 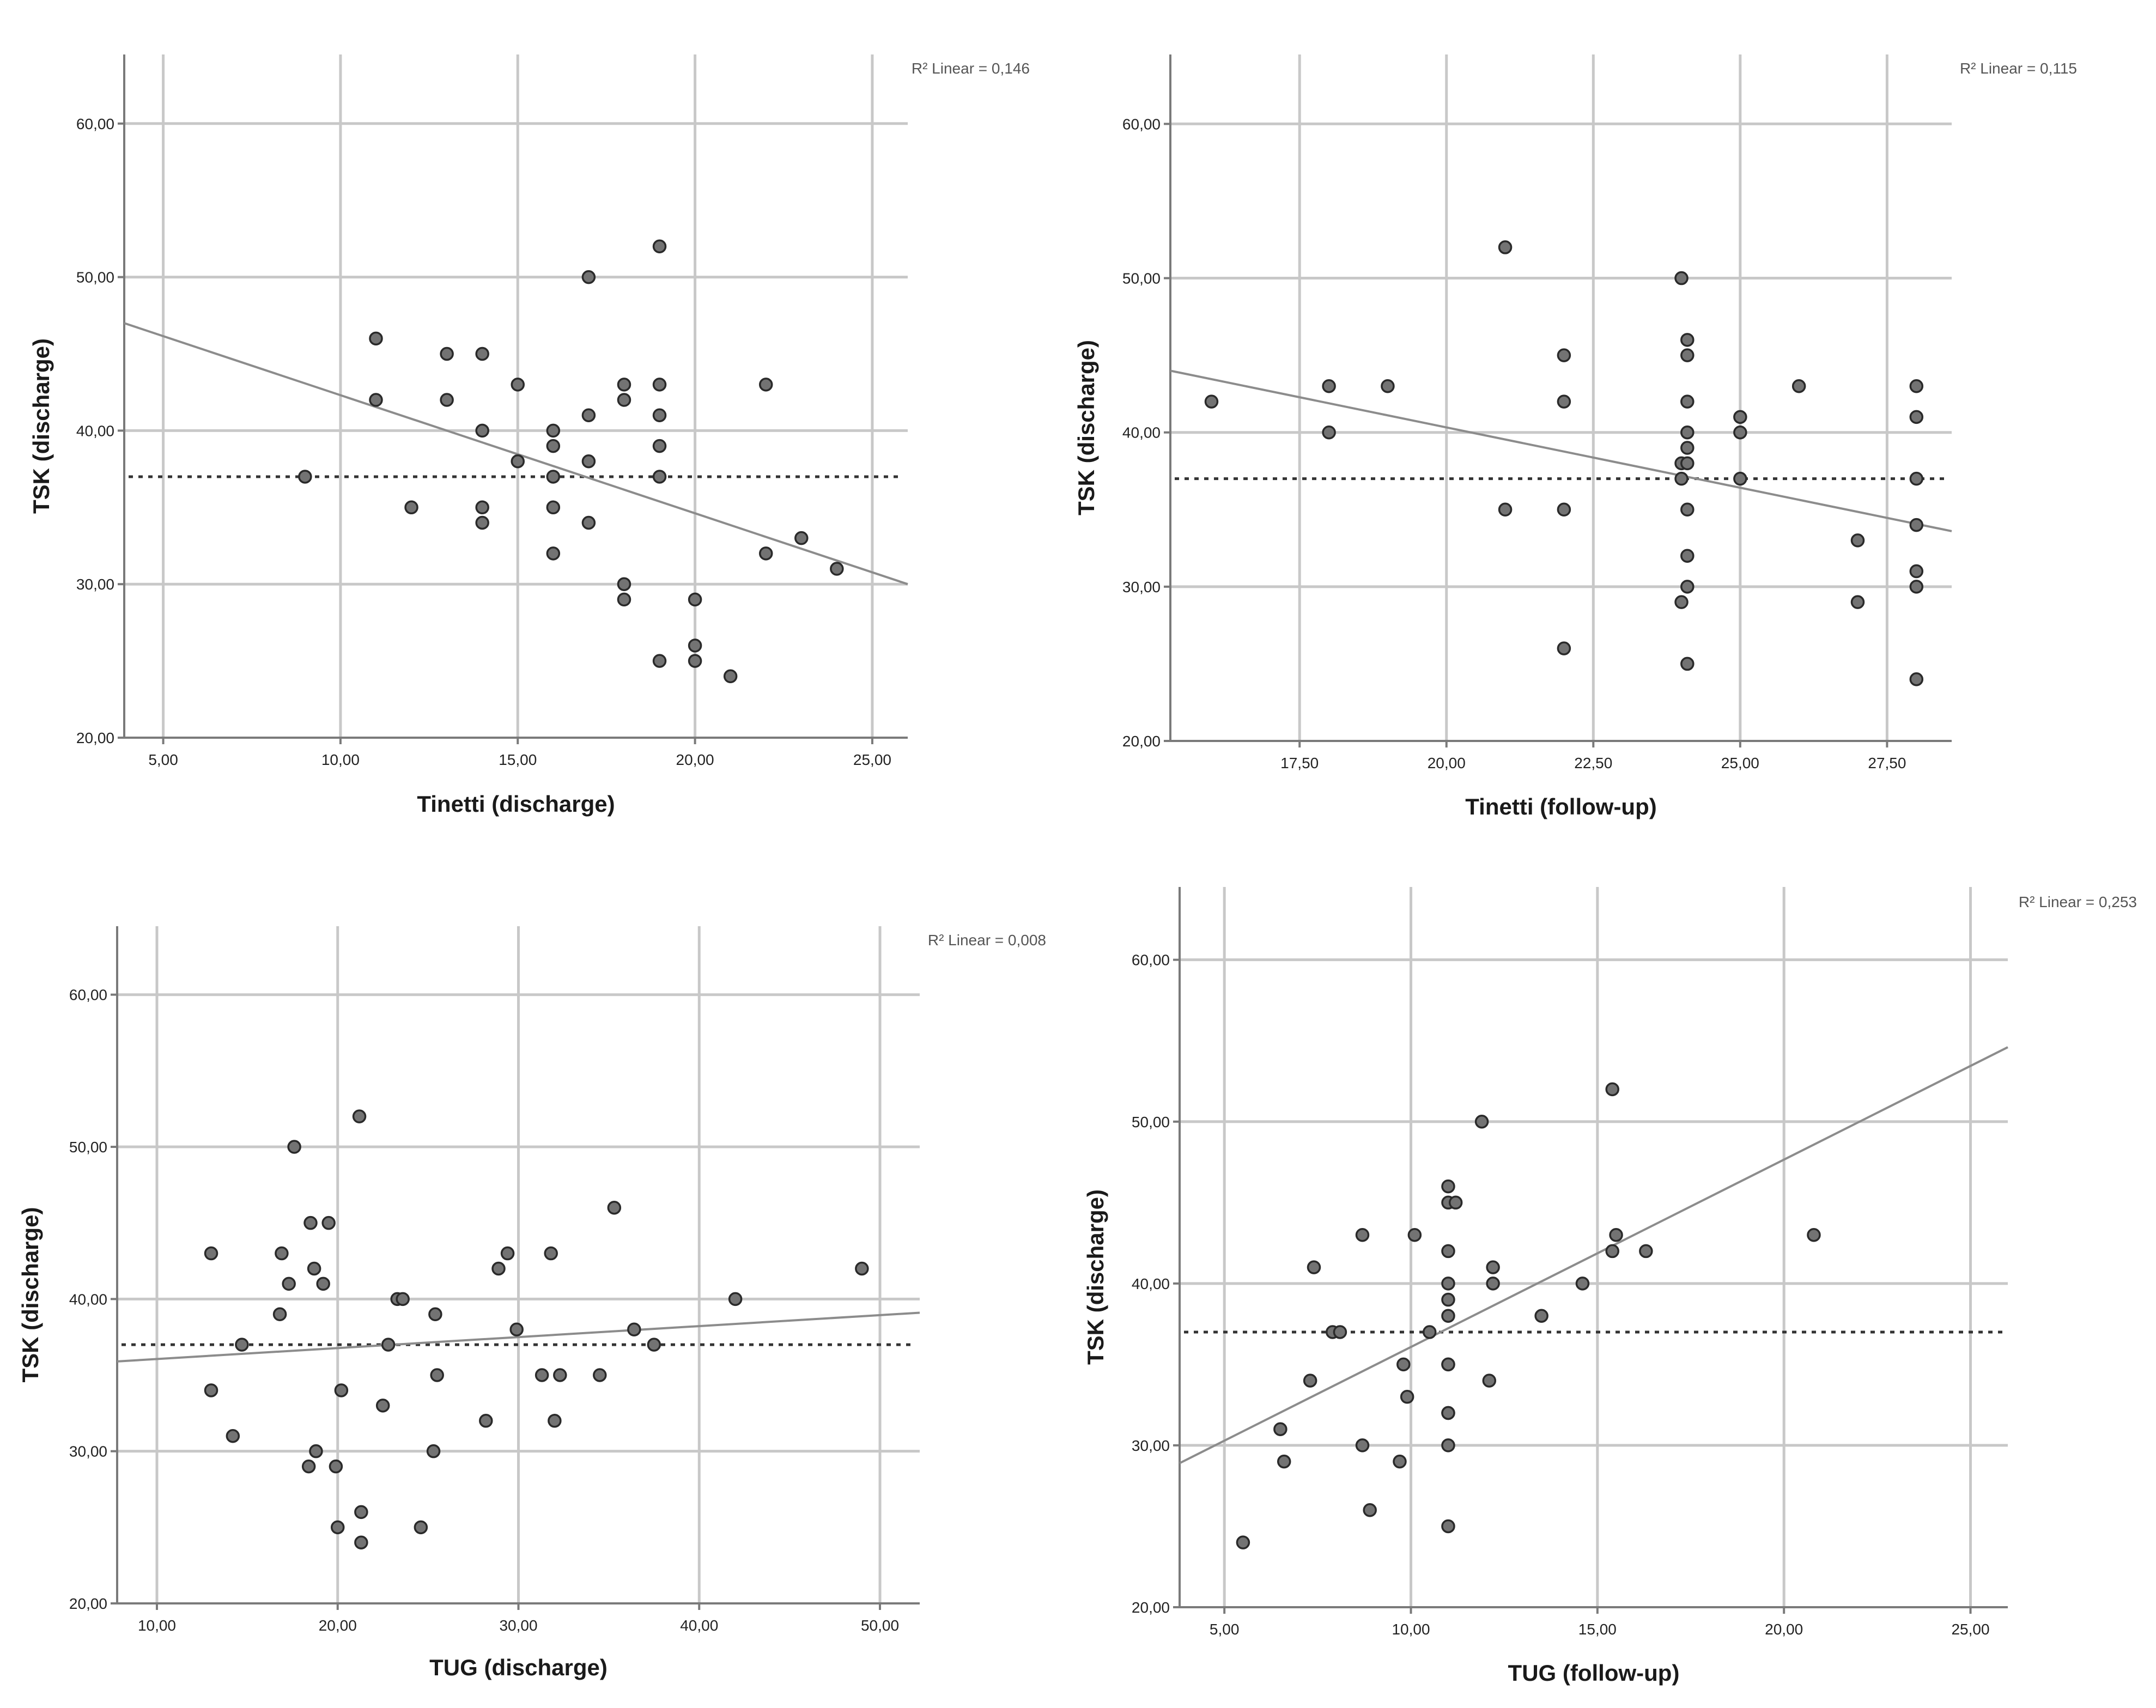 I want to click on x-tick-label: 5,00, so click(x=163, y=759).